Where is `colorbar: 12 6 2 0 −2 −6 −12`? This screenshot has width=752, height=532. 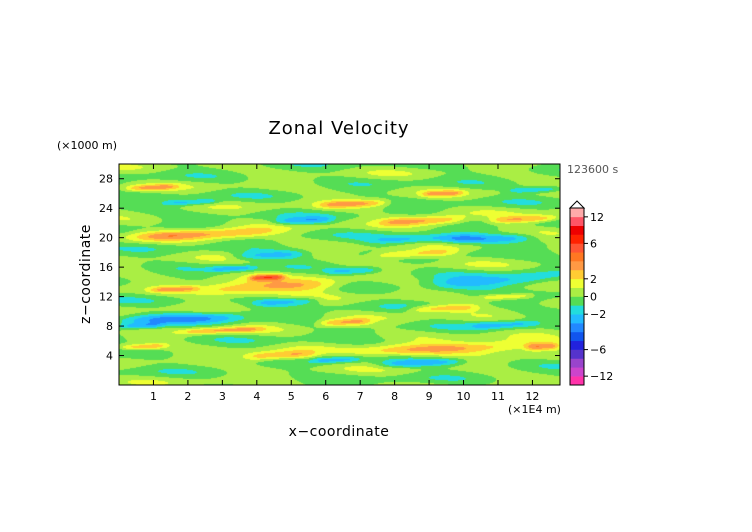
colorbar: 12 6 2 0 −2 −6 −12 is located at coordinates (590, 293).